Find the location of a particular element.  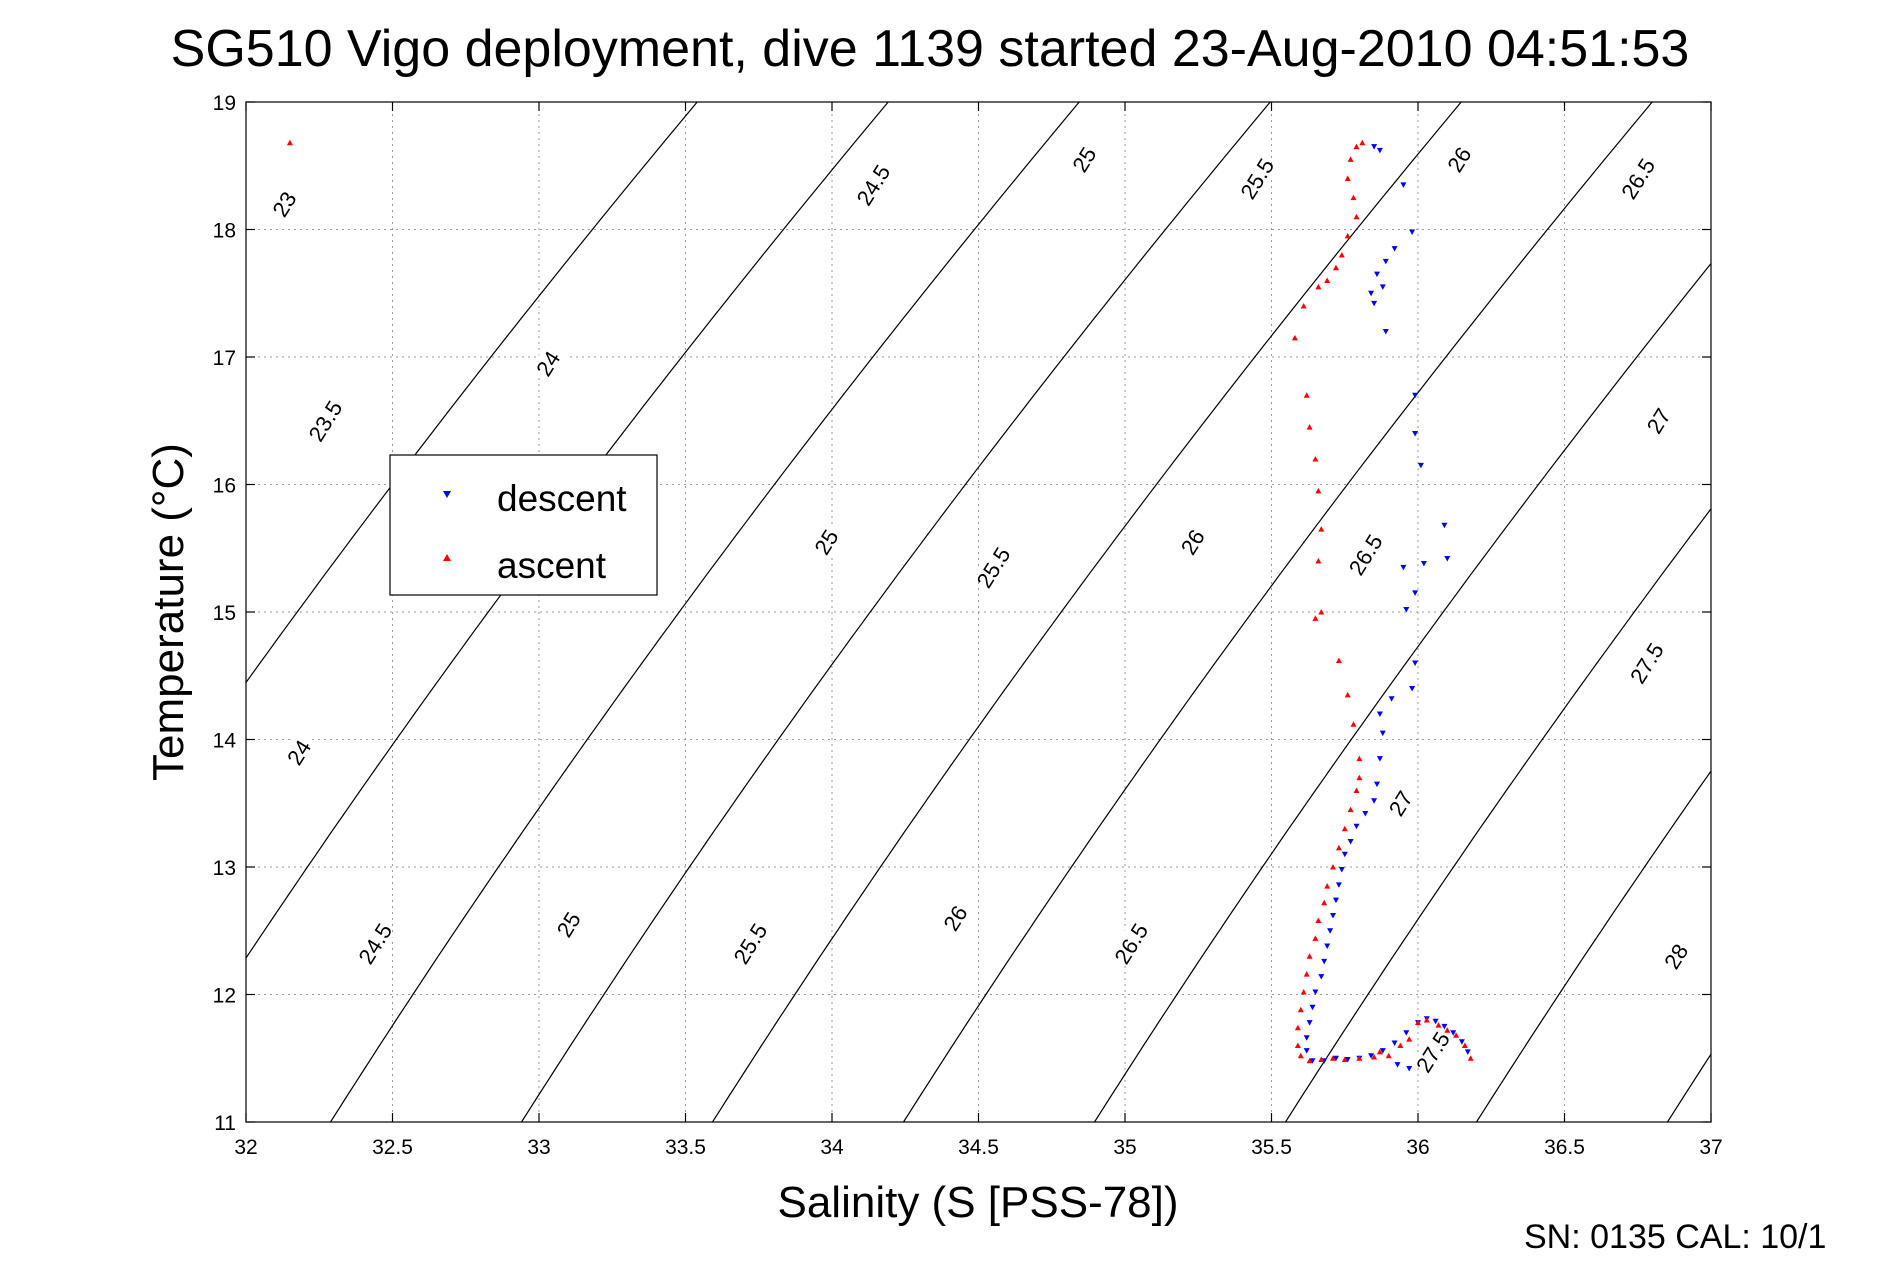

x-tick-label: 34.5 is located at coordinates (978, 1147).